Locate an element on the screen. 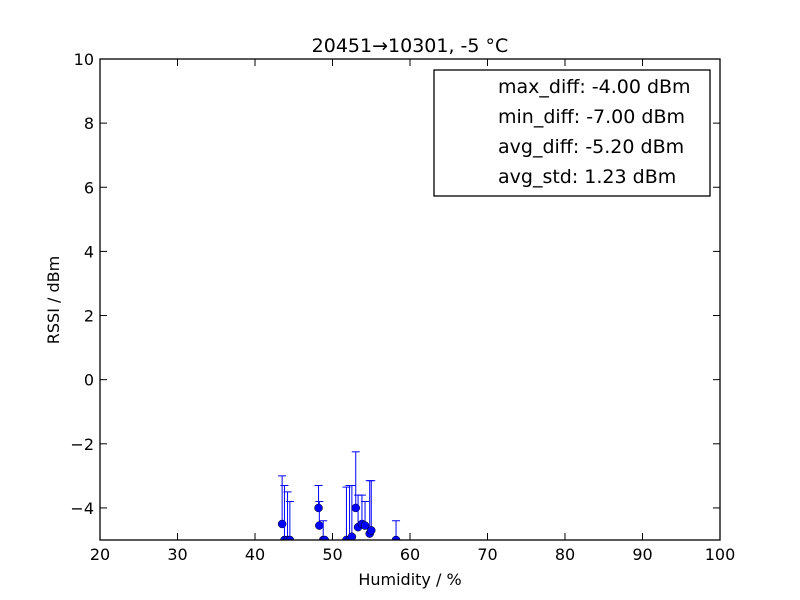 Image resolution: width=800 pixels, height=600 pixels. x-tick-label: 30 is located at coordinates (177, 554).